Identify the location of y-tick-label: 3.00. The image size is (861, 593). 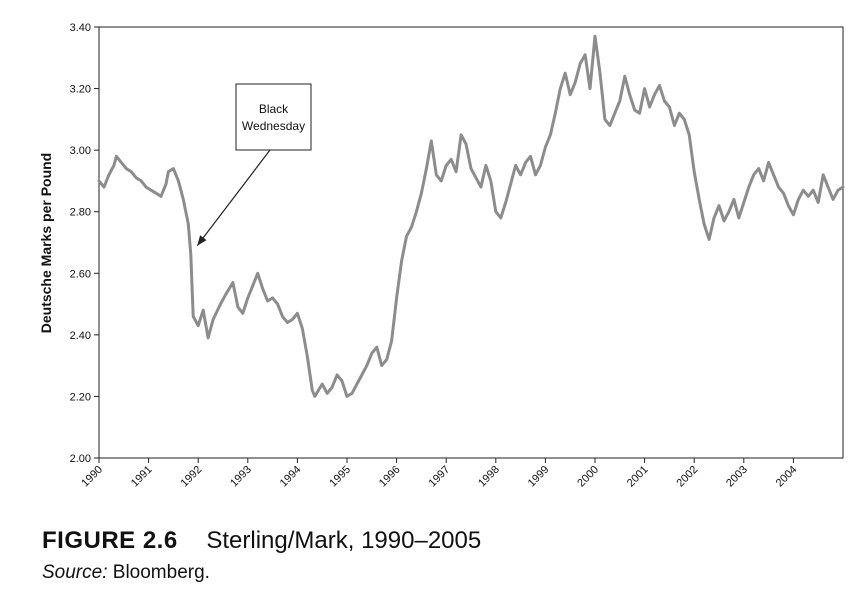
(80, 151).